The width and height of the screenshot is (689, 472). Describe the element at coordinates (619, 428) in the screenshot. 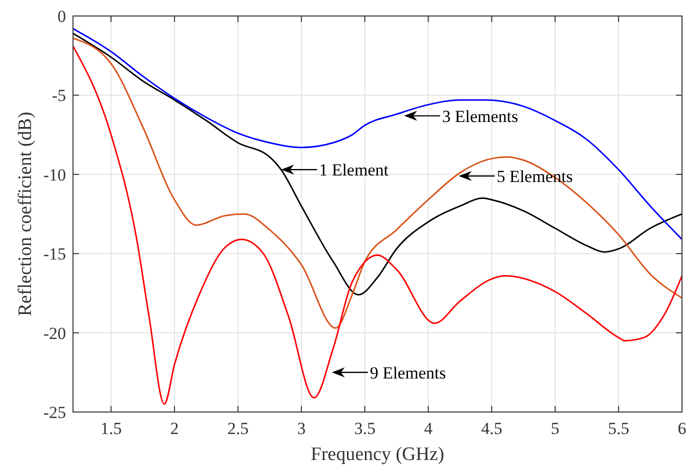

I see `x-tick-label: 5.5` at that location.